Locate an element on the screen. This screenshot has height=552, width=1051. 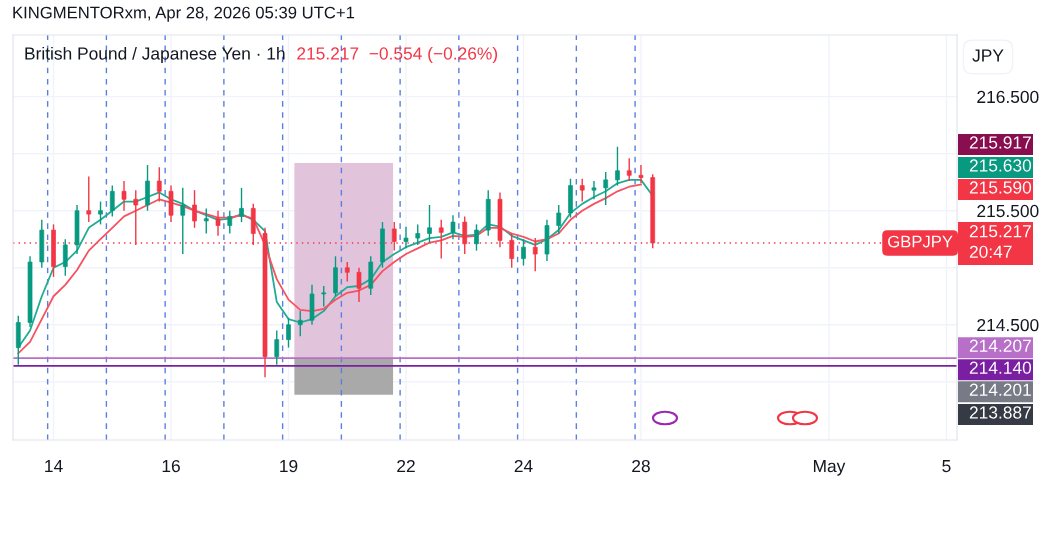
text: 215.217 −0.554 (−0.26%) is located at coordinates (397, 55).